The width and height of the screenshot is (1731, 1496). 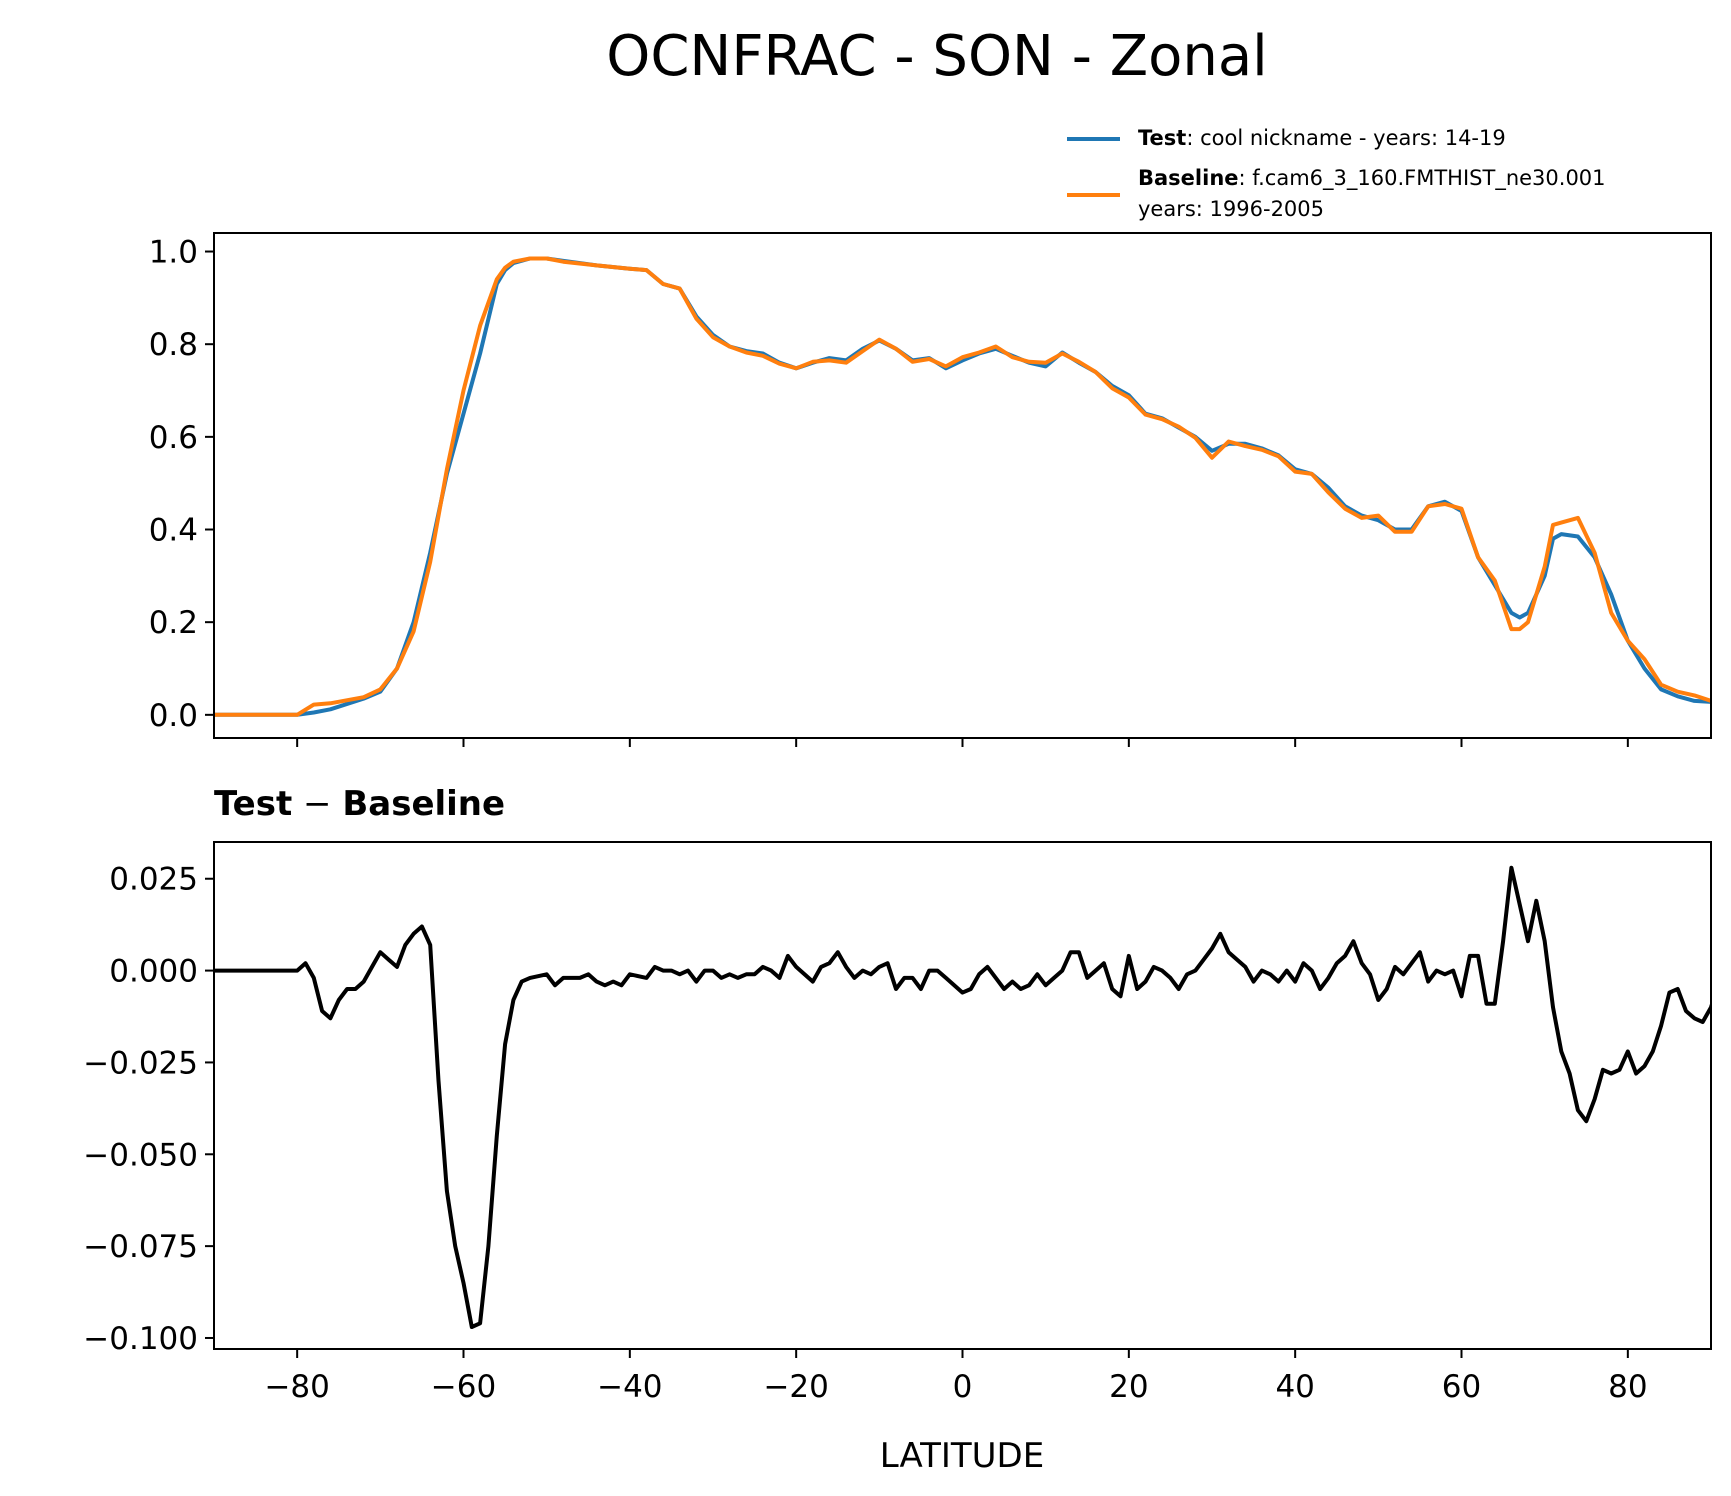 What do you see at coordinates (962, 1456) in the screenshot?
I see `x-axis-label: LATITUDE` at bounding box center [962, 1456].